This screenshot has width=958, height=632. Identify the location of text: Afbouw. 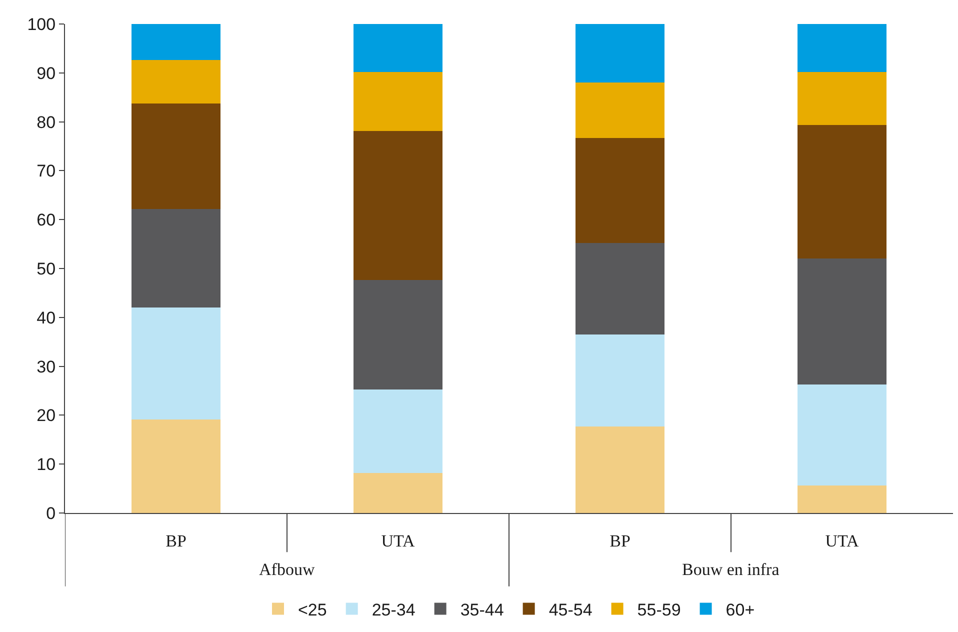
(287, 569).